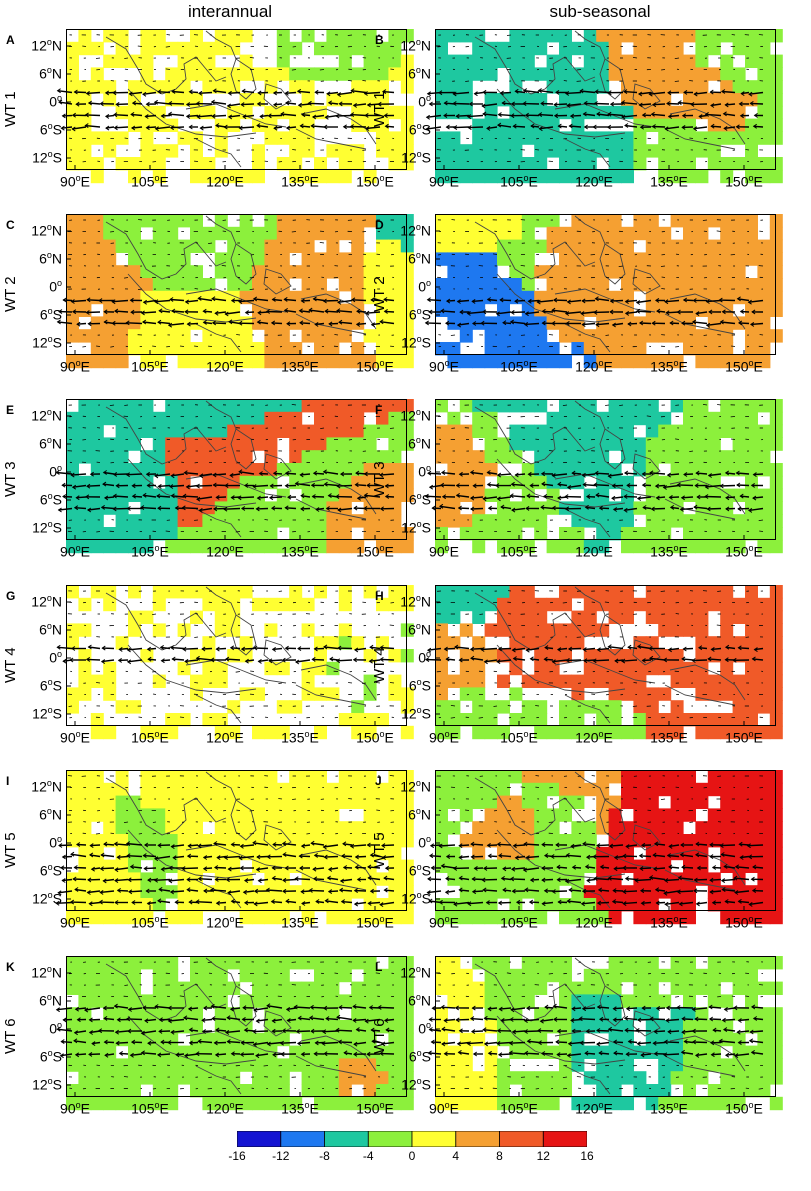 The image size is (811, 1191). Describe the element at coordinates (55, 286) in the screenshot. I see `y-tick-label: 0o` at that location.